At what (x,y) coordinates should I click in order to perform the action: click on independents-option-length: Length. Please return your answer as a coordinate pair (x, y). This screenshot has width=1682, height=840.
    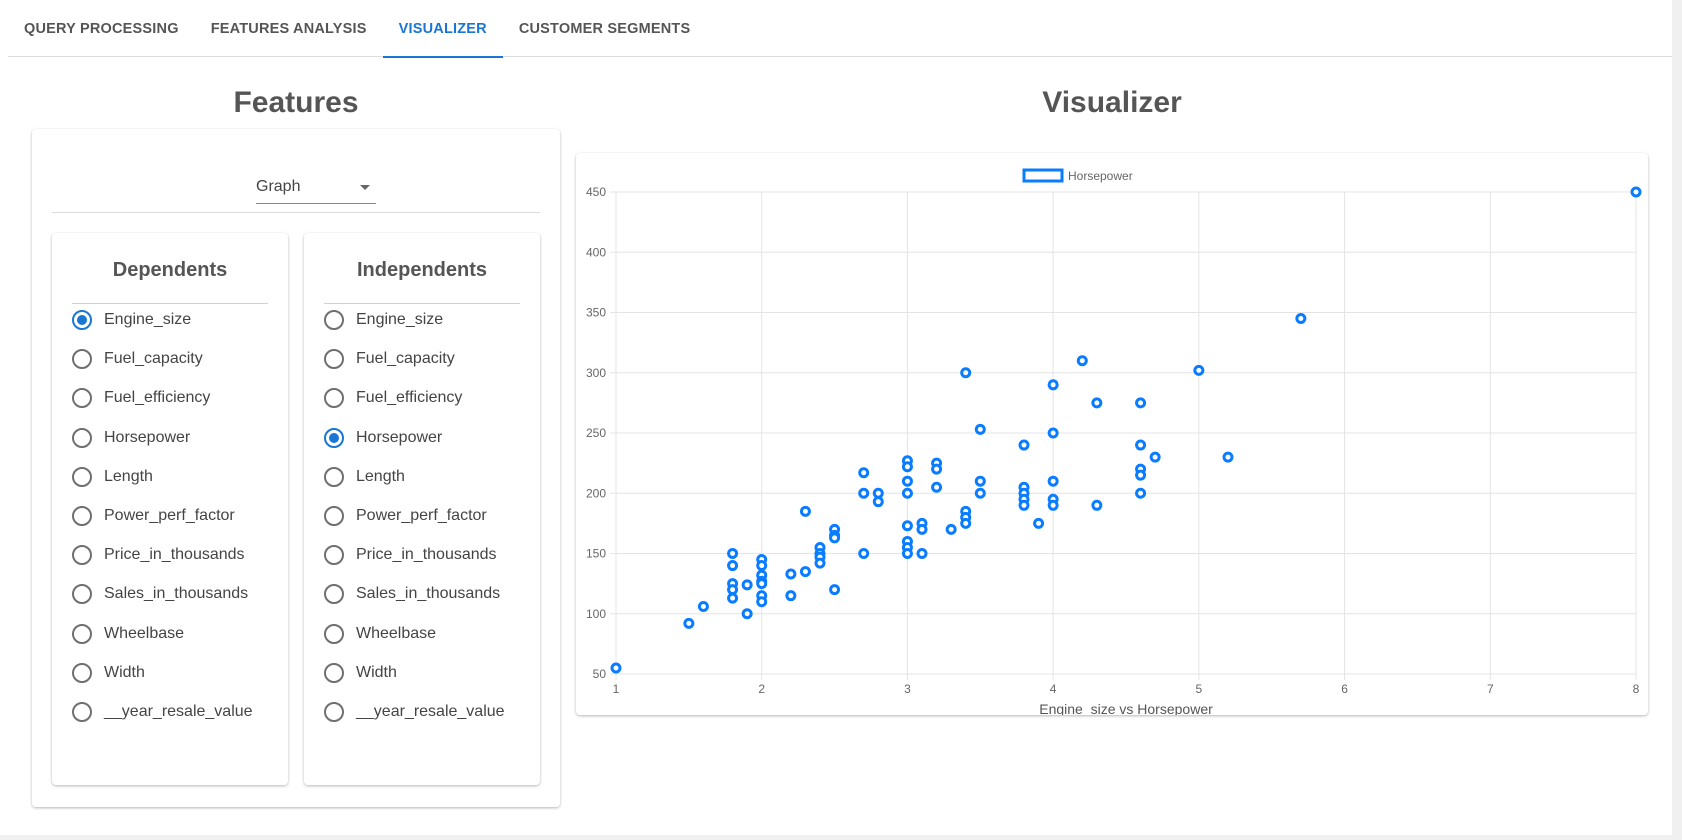
    Looking at the image, I should click on (364, 477).